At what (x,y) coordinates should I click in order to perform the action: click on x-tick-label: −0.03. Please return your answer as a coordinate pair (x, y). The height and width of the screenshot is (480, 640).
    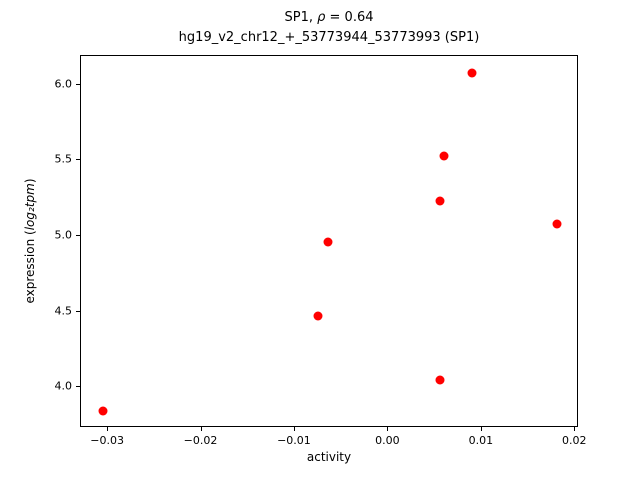
    Looking at the image, I should click on (107, 440).